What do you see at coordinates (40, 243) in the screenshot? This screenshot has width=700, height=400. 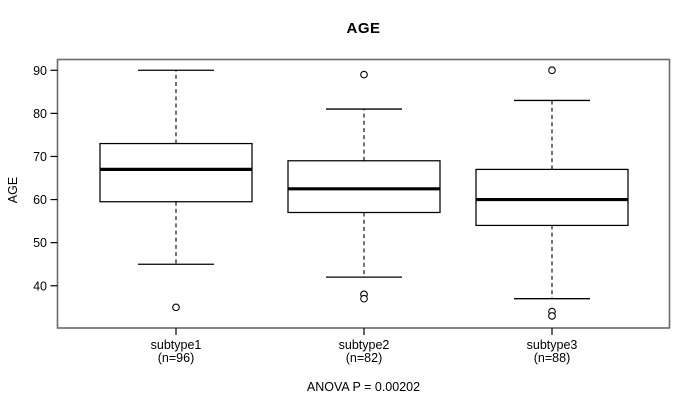 I see `y-tick-label: 50` at bounding box center [40, 243].